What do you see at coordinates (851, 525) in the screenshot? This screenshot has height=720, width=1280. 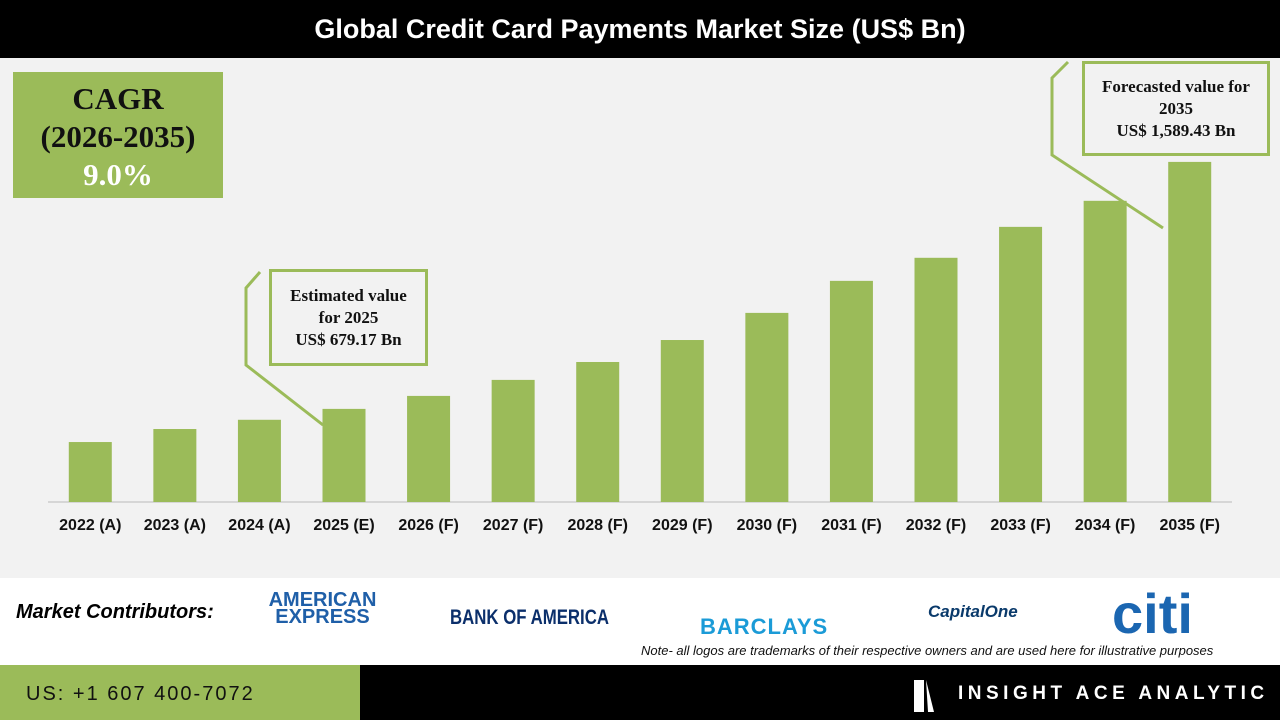 I see `x-tick-label: 2031 (F)` at bounding box center [851, 525].